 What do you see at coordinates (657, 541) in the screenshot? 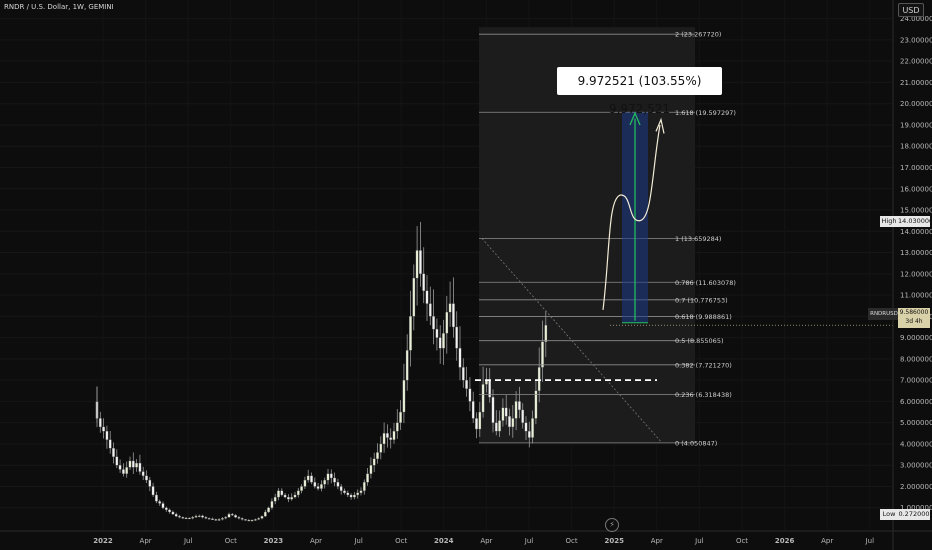
I see `x-tick-label: Apr` at bounding box center [657, 541].